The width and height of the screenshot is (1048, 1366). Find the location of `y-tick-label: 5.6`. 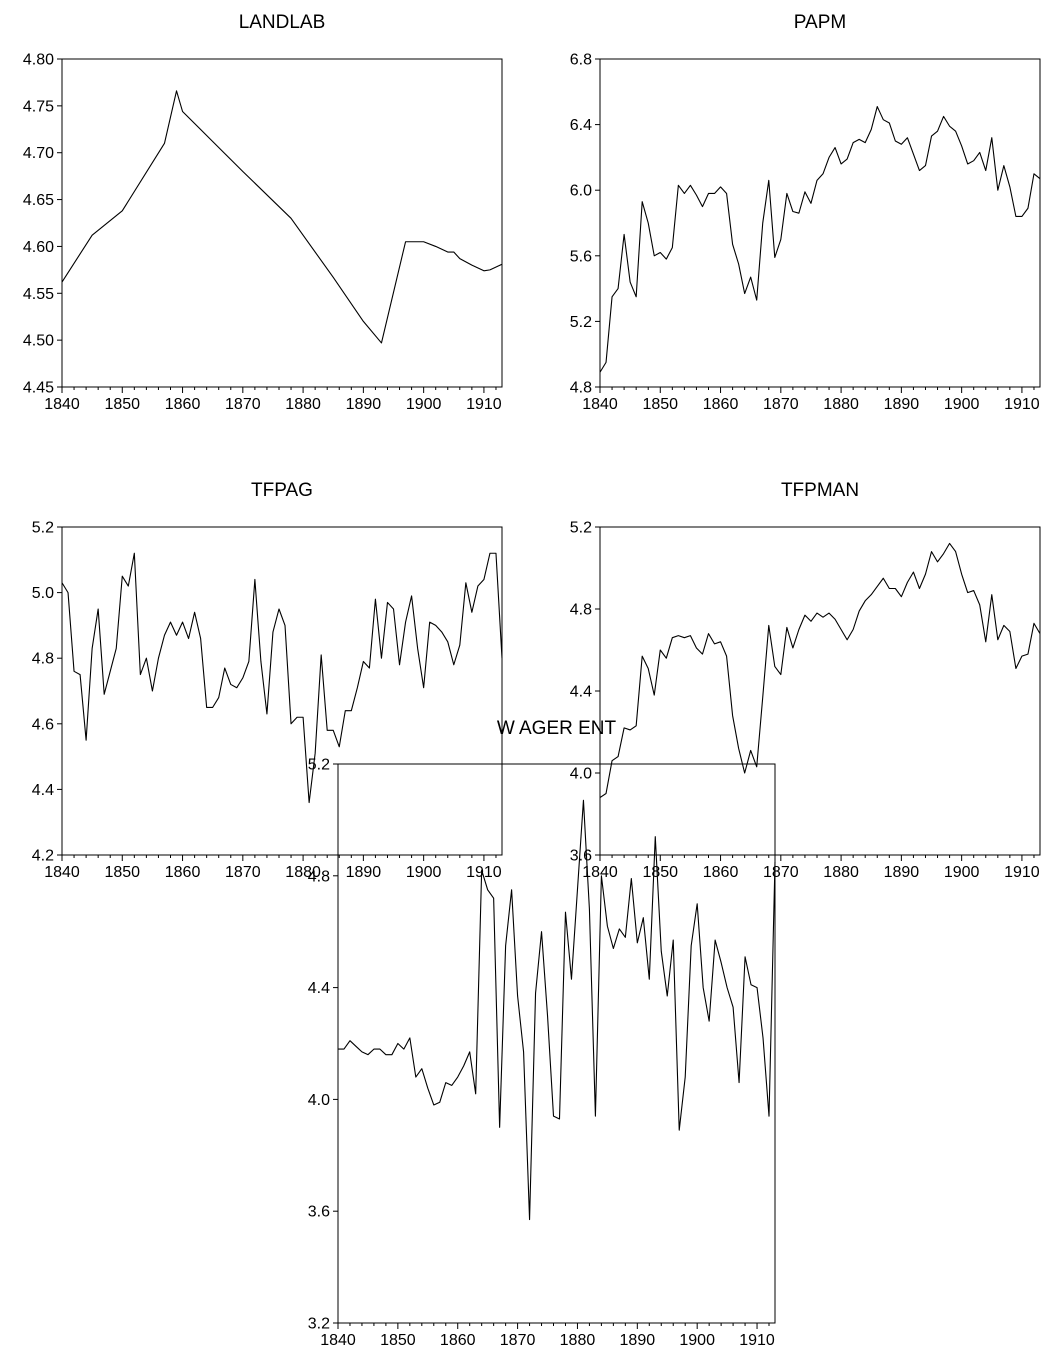

y-tick-label: 5.6 is located at coordinates (581, 256).